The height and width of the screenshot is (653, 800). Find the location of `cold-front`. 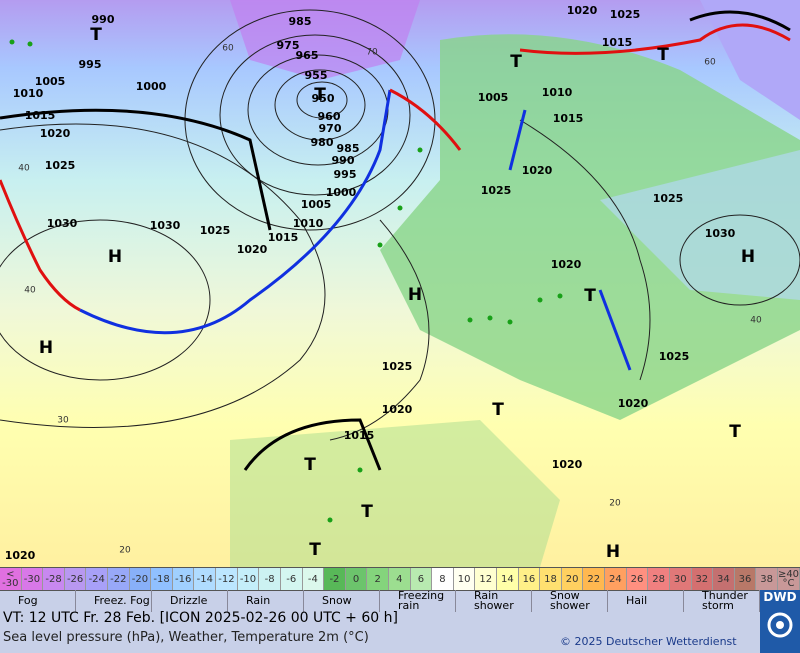

cold-front is located at coordinates (235, 212).